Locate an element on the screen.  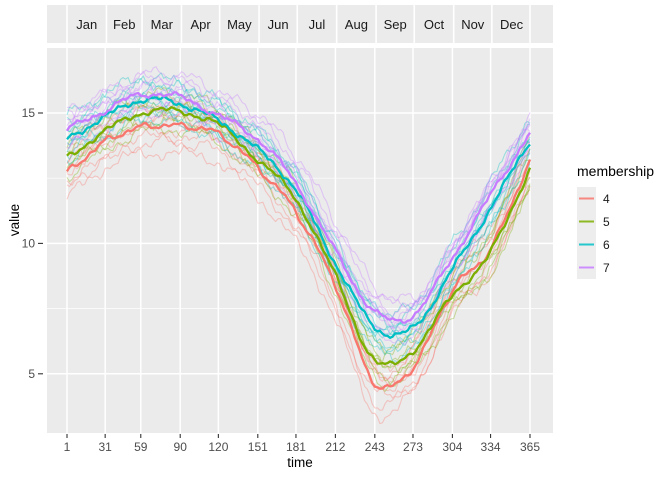
month-label: Dec is located at coordinates (512, 24).